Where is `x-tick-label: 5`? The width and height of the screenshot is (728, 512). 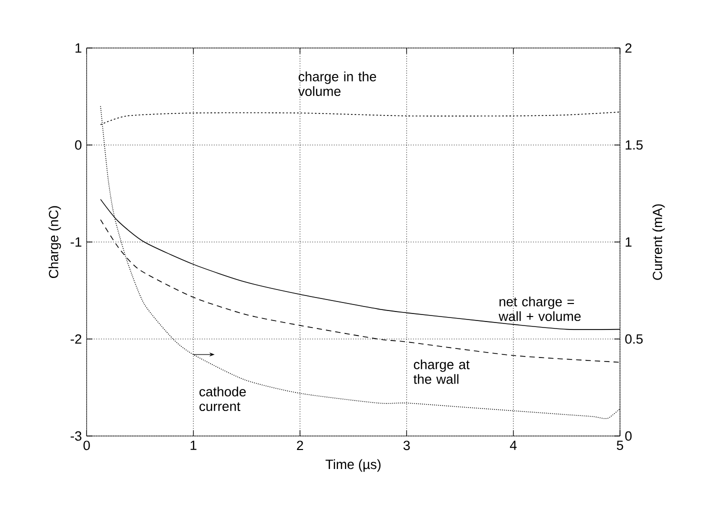 x-tick-label: 5 is located at coordinates (620, 445).